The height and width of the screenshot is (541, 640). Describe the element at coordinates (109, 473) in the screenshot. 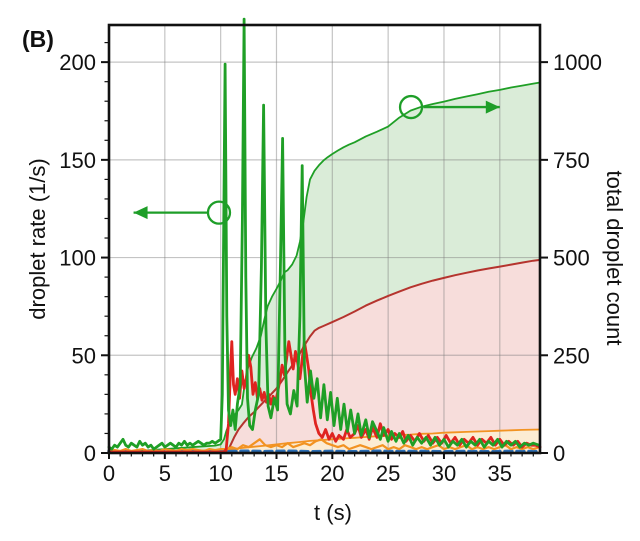

I see `x-tick-label: 0` at that location.